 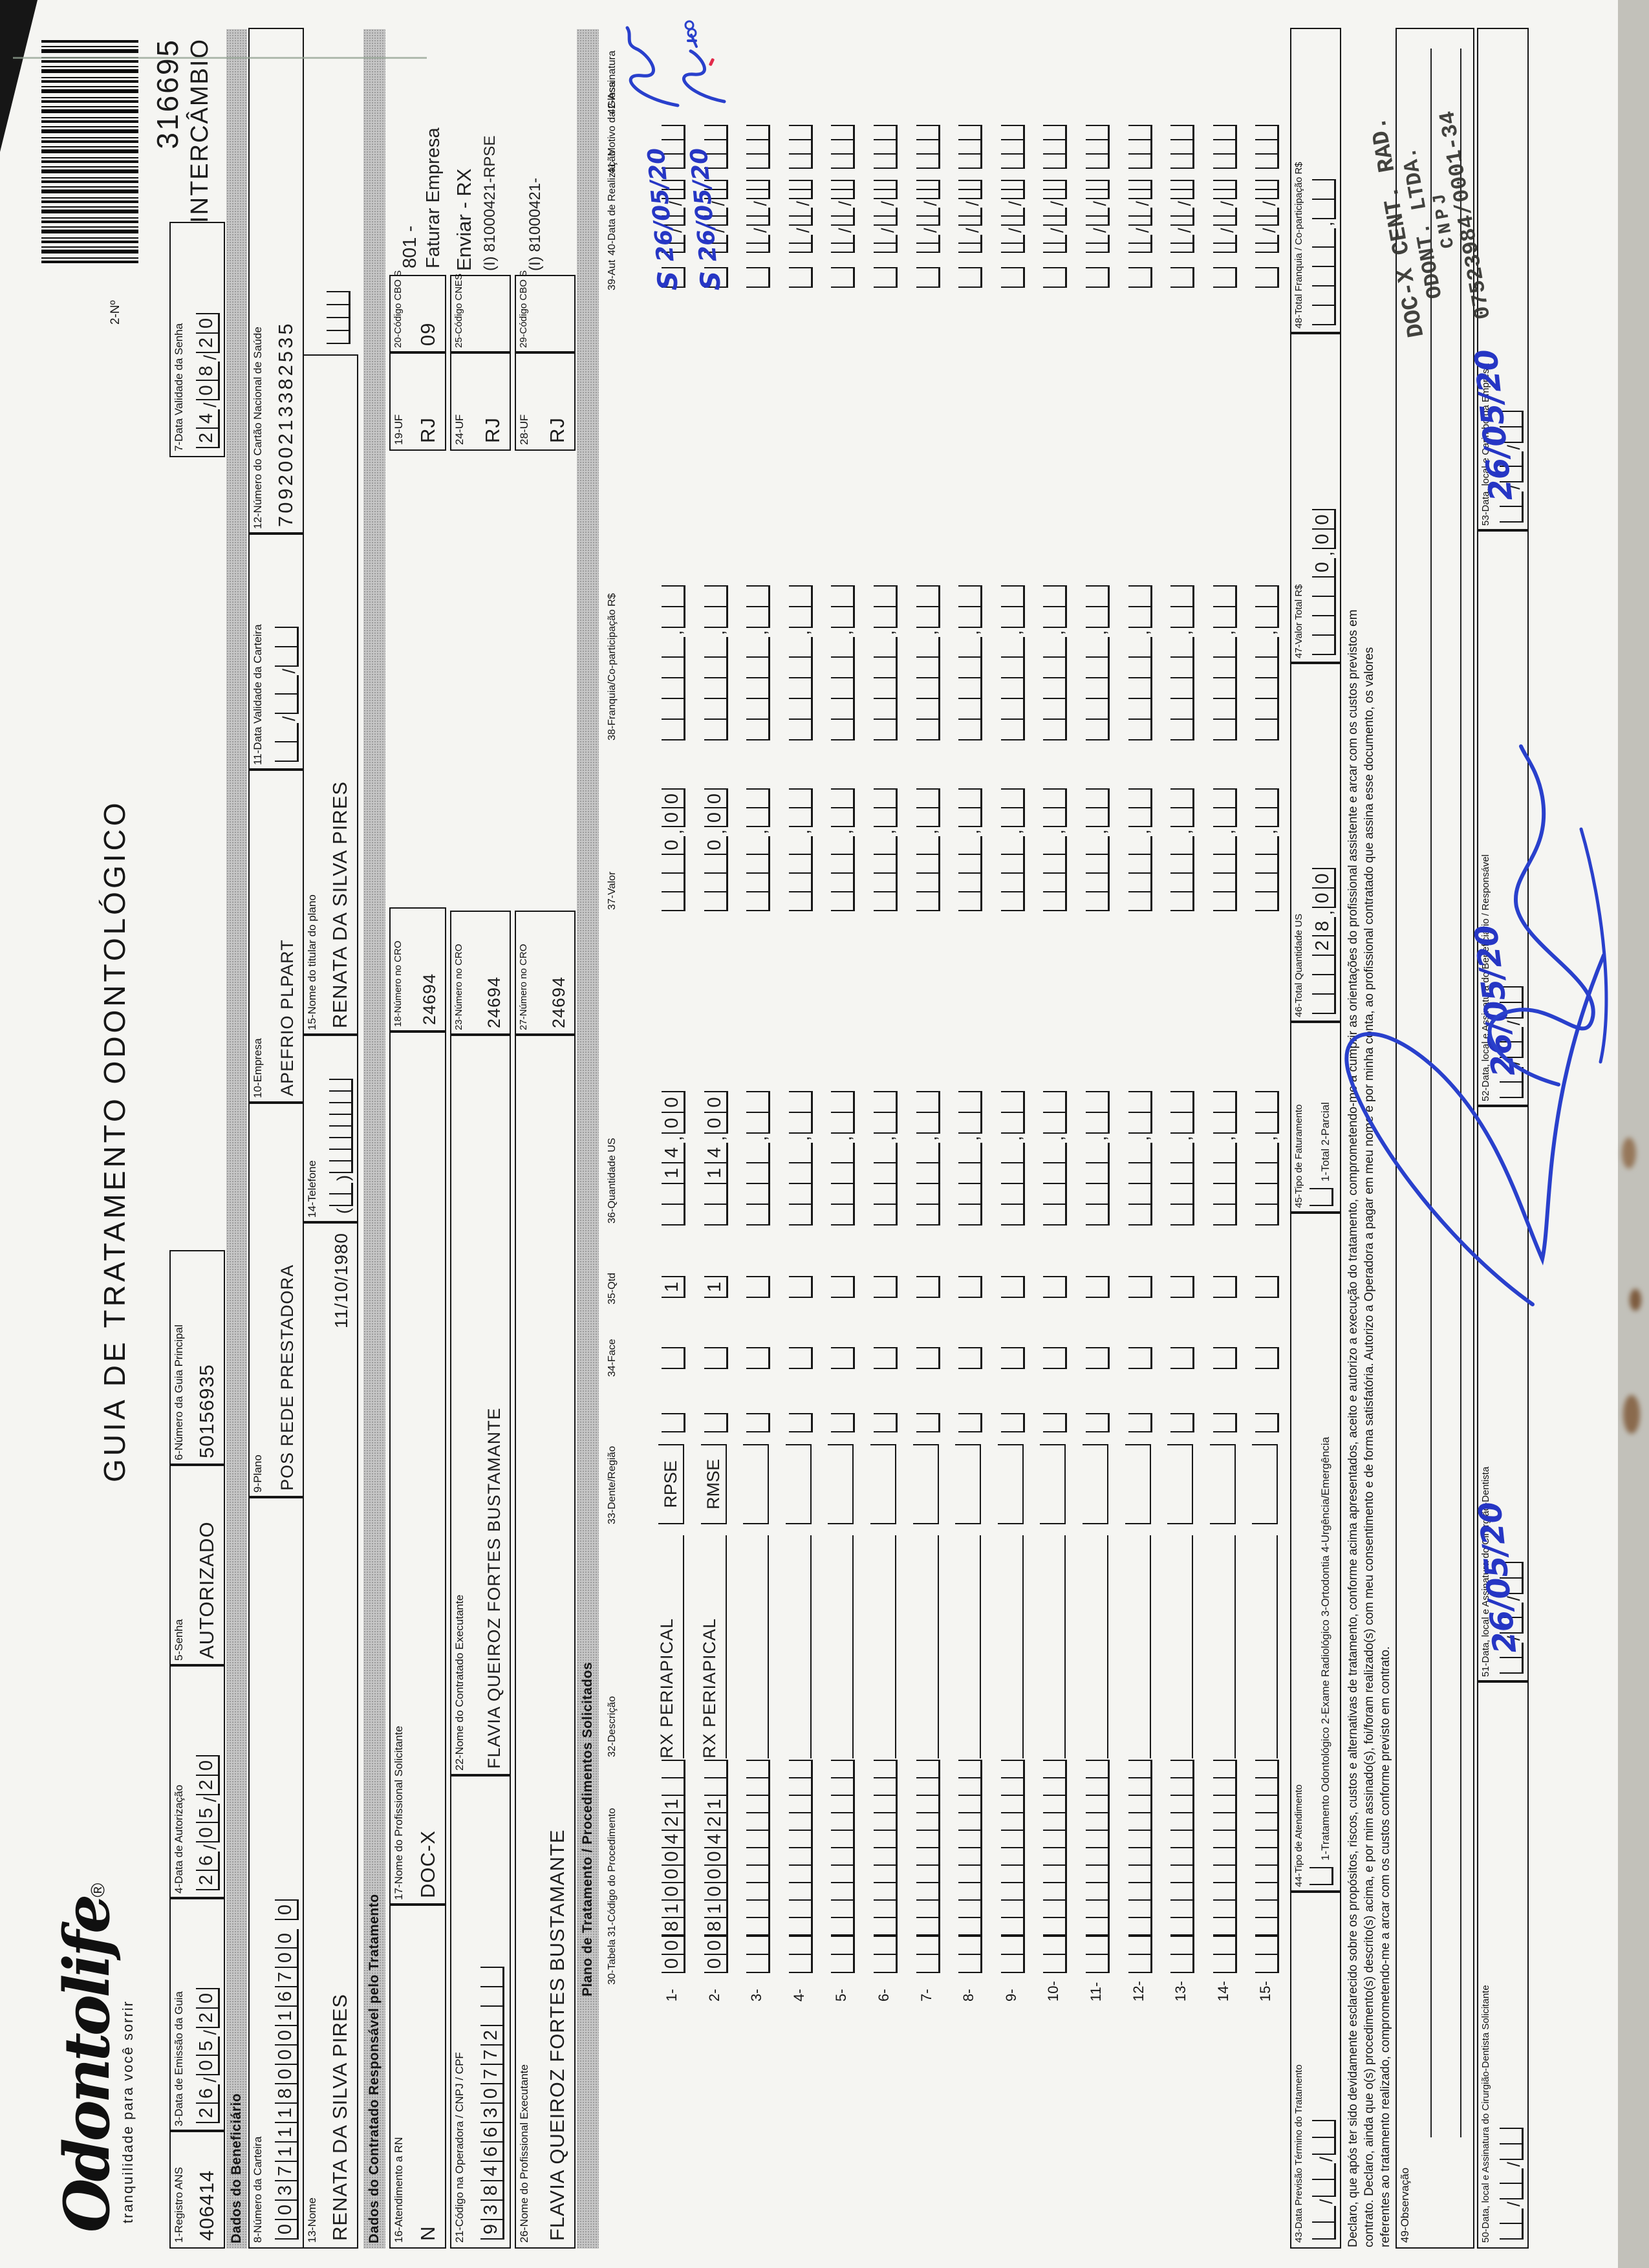 I want to click on dentist-signature, so click(x=1475, y=1129).